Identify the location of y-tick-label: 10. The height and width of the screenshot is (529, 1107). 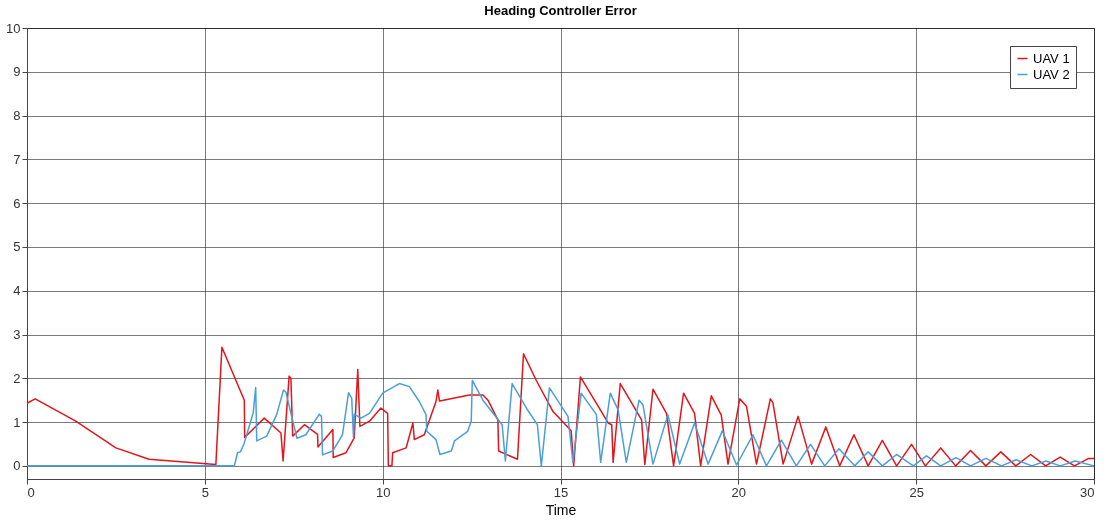
(13, 28).